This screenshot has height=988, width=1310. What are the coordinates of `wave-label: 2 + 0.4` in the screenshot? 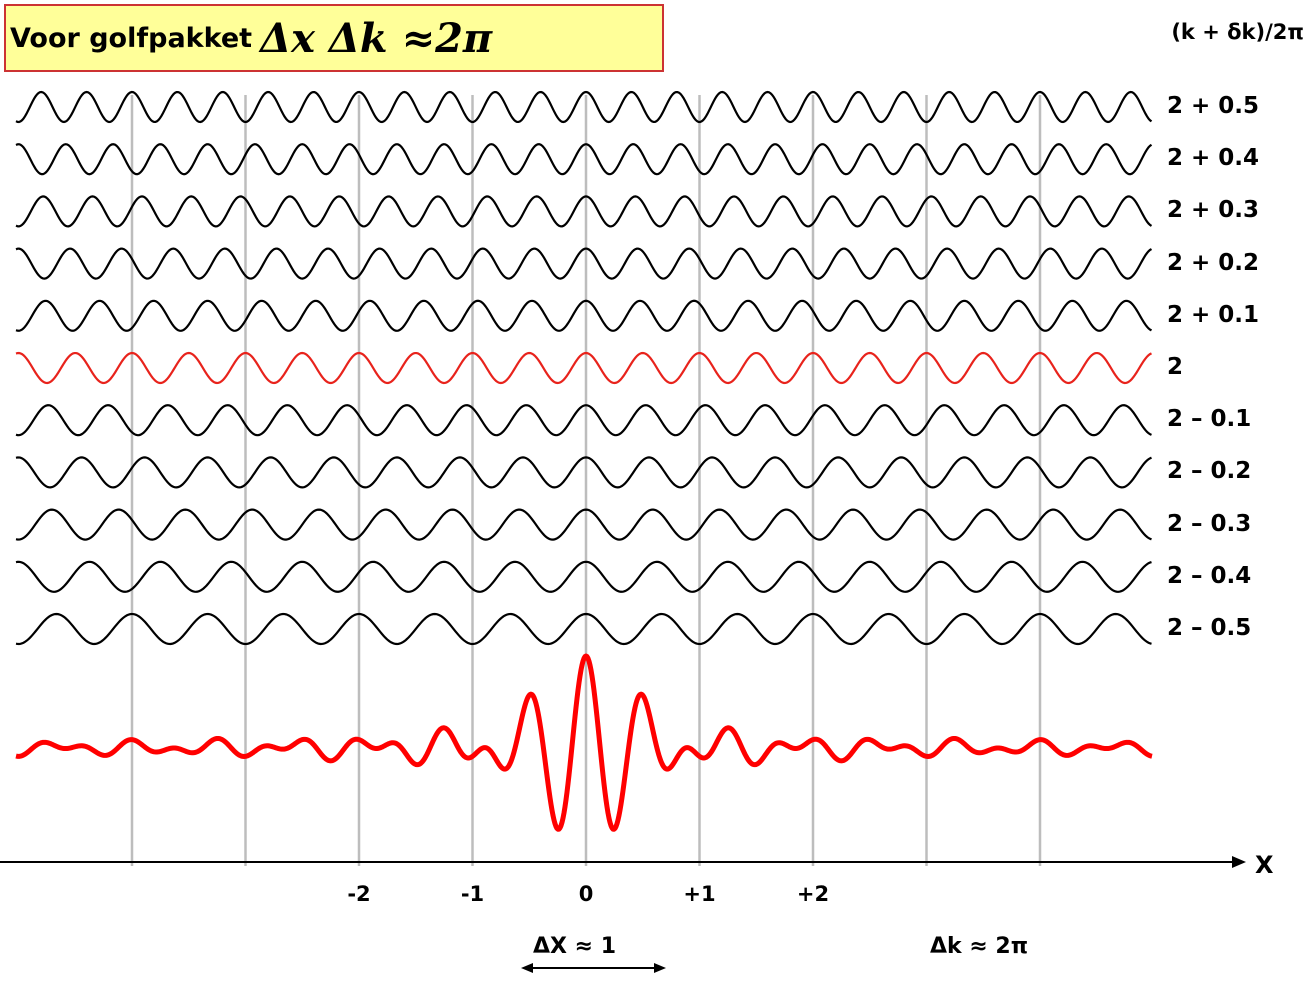 It's located at (1213, 158).